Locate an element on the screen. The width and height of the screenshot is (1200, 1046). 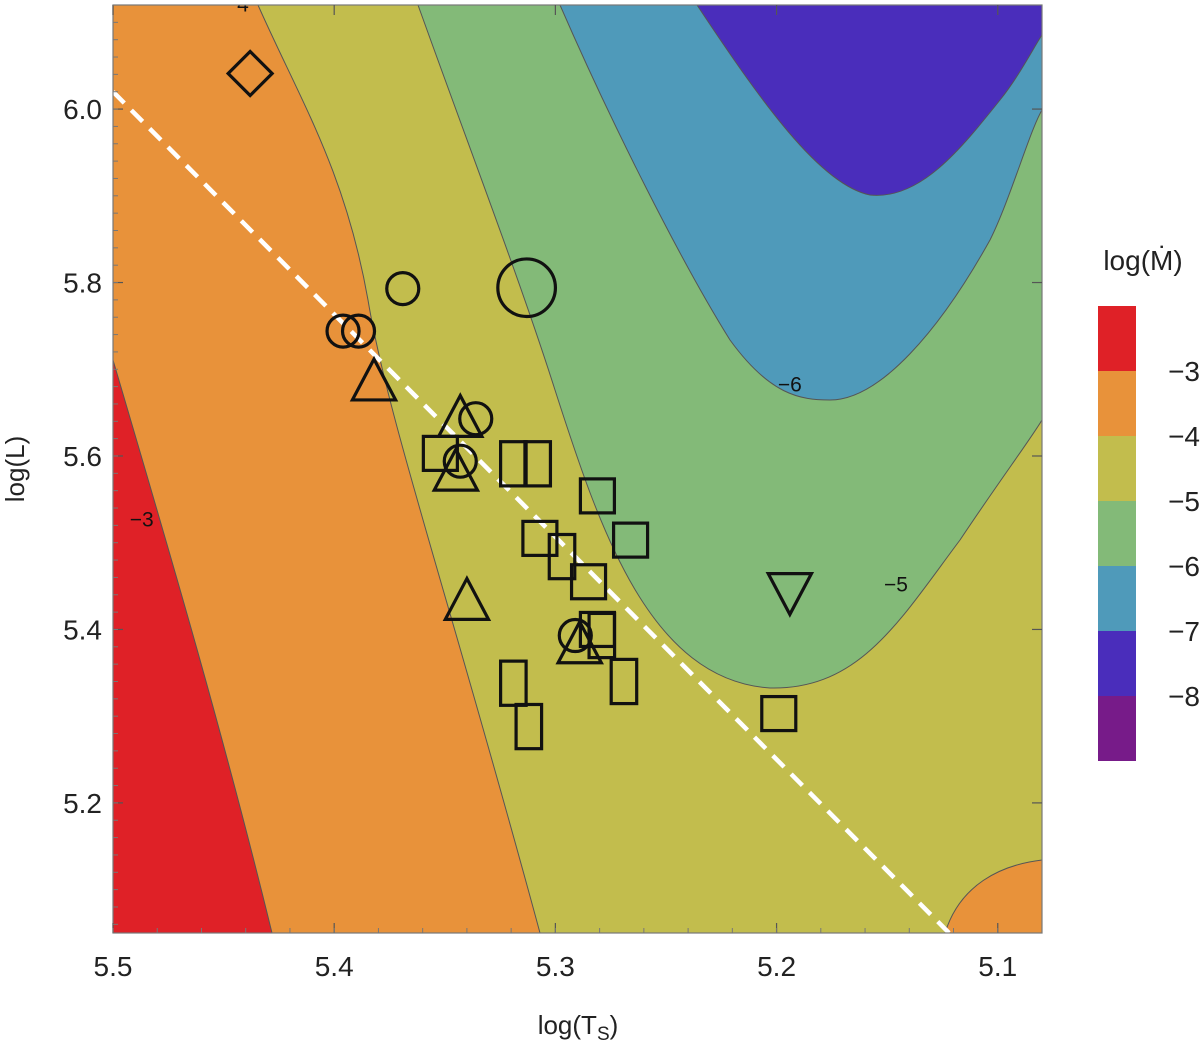
colorbar-label-4: −7 is located at coordinates (1184, 631).